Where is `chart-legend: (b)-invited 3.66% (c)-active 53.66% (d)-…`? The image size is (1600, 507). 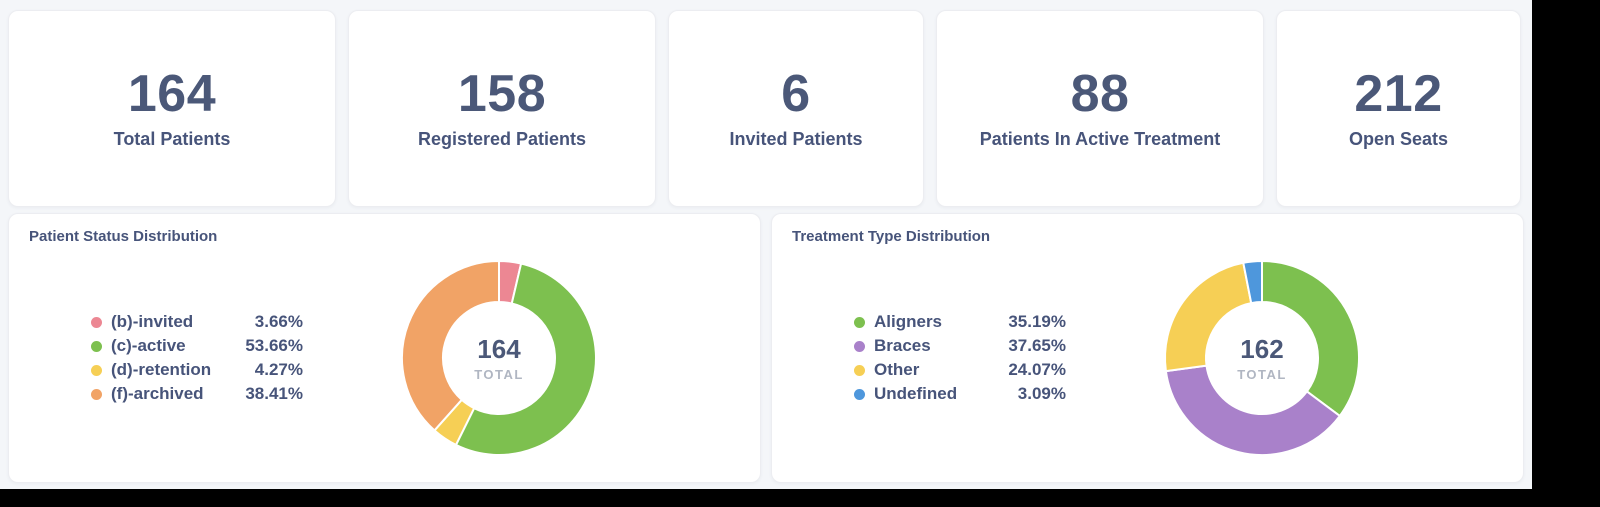 chart-legend: (b)-invited 3.66% (c)-active 53.66% (d)-… is located at coordinates (197, 358).